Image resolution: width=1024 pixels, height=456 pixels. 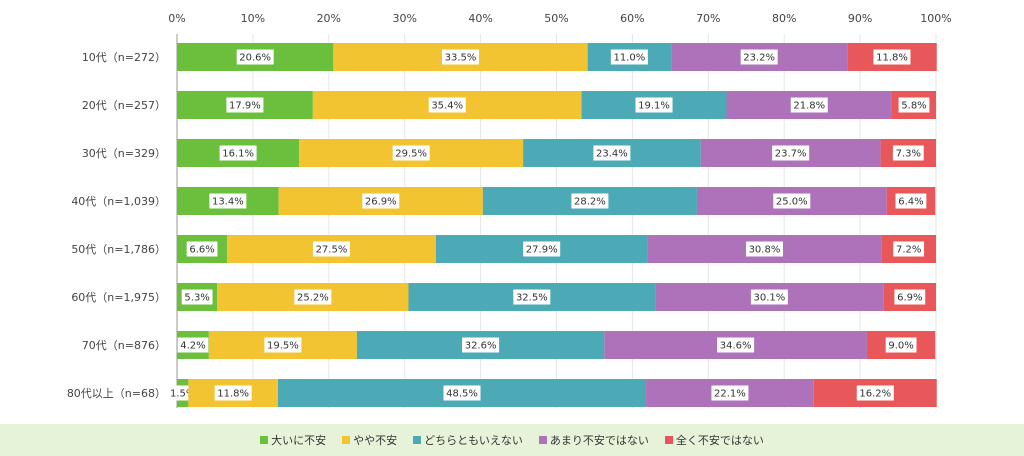 I want to click on data-label: 20.6%, so click(x=255, y=58).